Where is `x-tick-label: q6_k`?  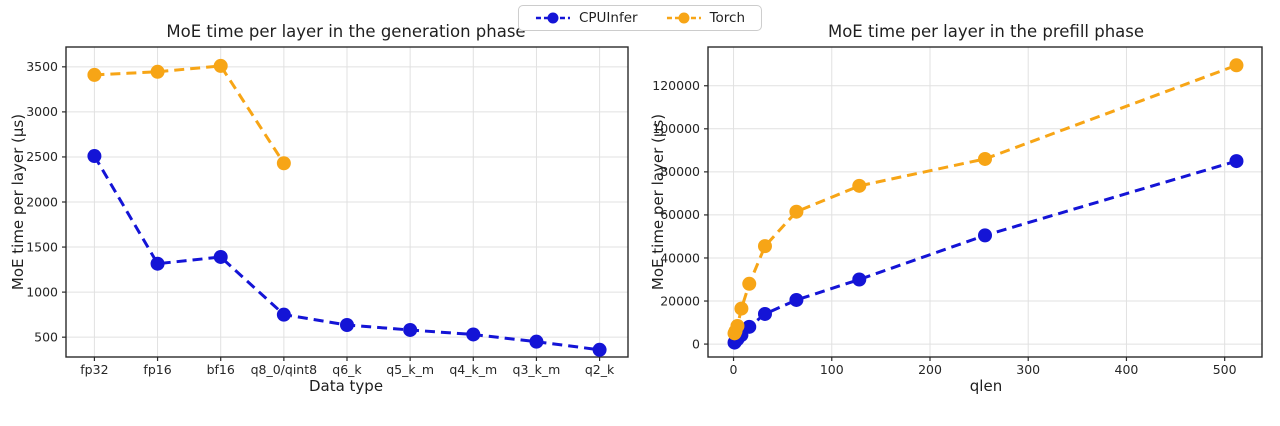
x-tick-label: q6_k is located at coordinates (347, 369).